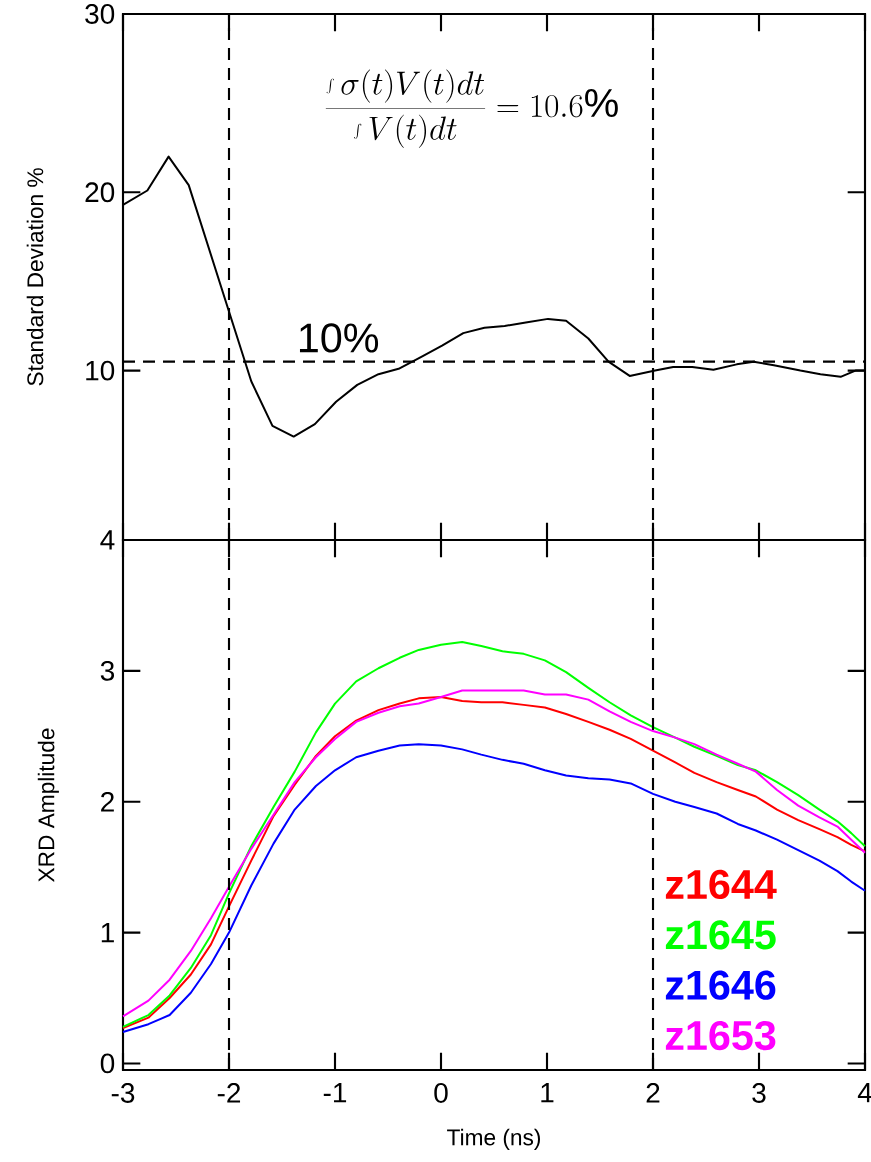  I want to click on x-tick-label: -3, so click(123, 1093).